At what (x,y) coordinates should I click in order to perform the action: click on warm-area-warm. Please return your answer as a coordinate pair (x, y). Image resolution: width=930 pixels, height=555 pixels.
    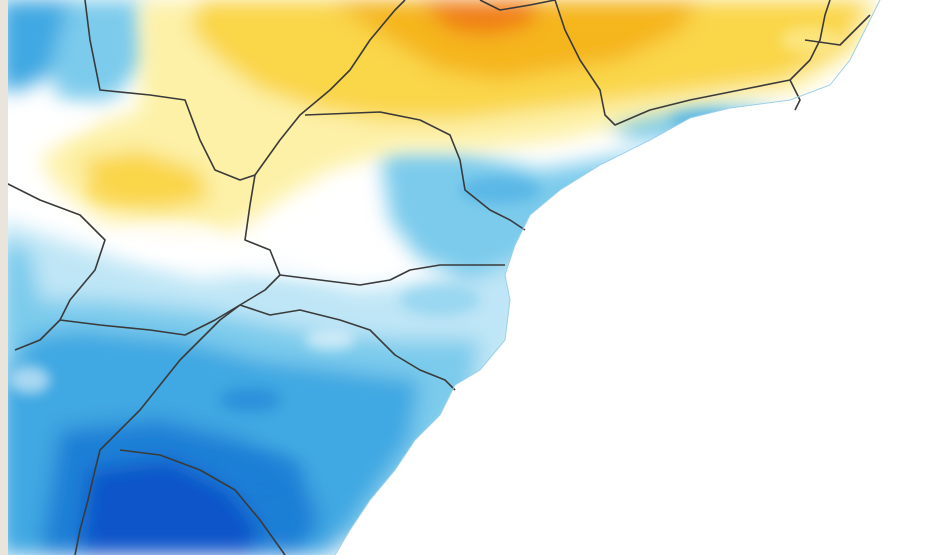
    Looking at the image, I should click on (515, 40).